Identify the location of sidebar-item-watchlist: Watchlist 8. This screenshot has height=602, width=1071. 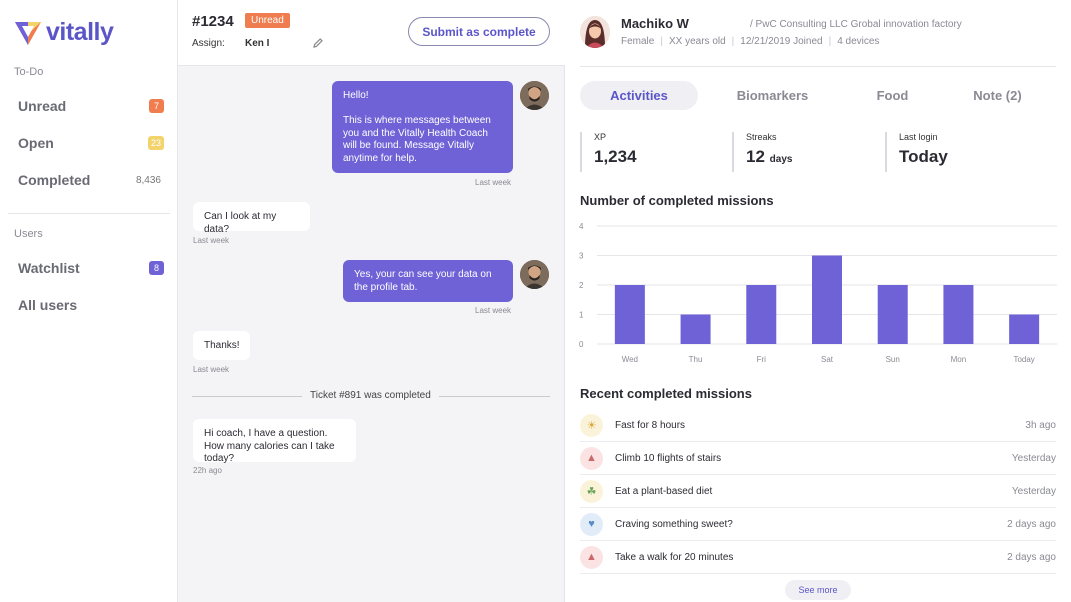
(91, 268).